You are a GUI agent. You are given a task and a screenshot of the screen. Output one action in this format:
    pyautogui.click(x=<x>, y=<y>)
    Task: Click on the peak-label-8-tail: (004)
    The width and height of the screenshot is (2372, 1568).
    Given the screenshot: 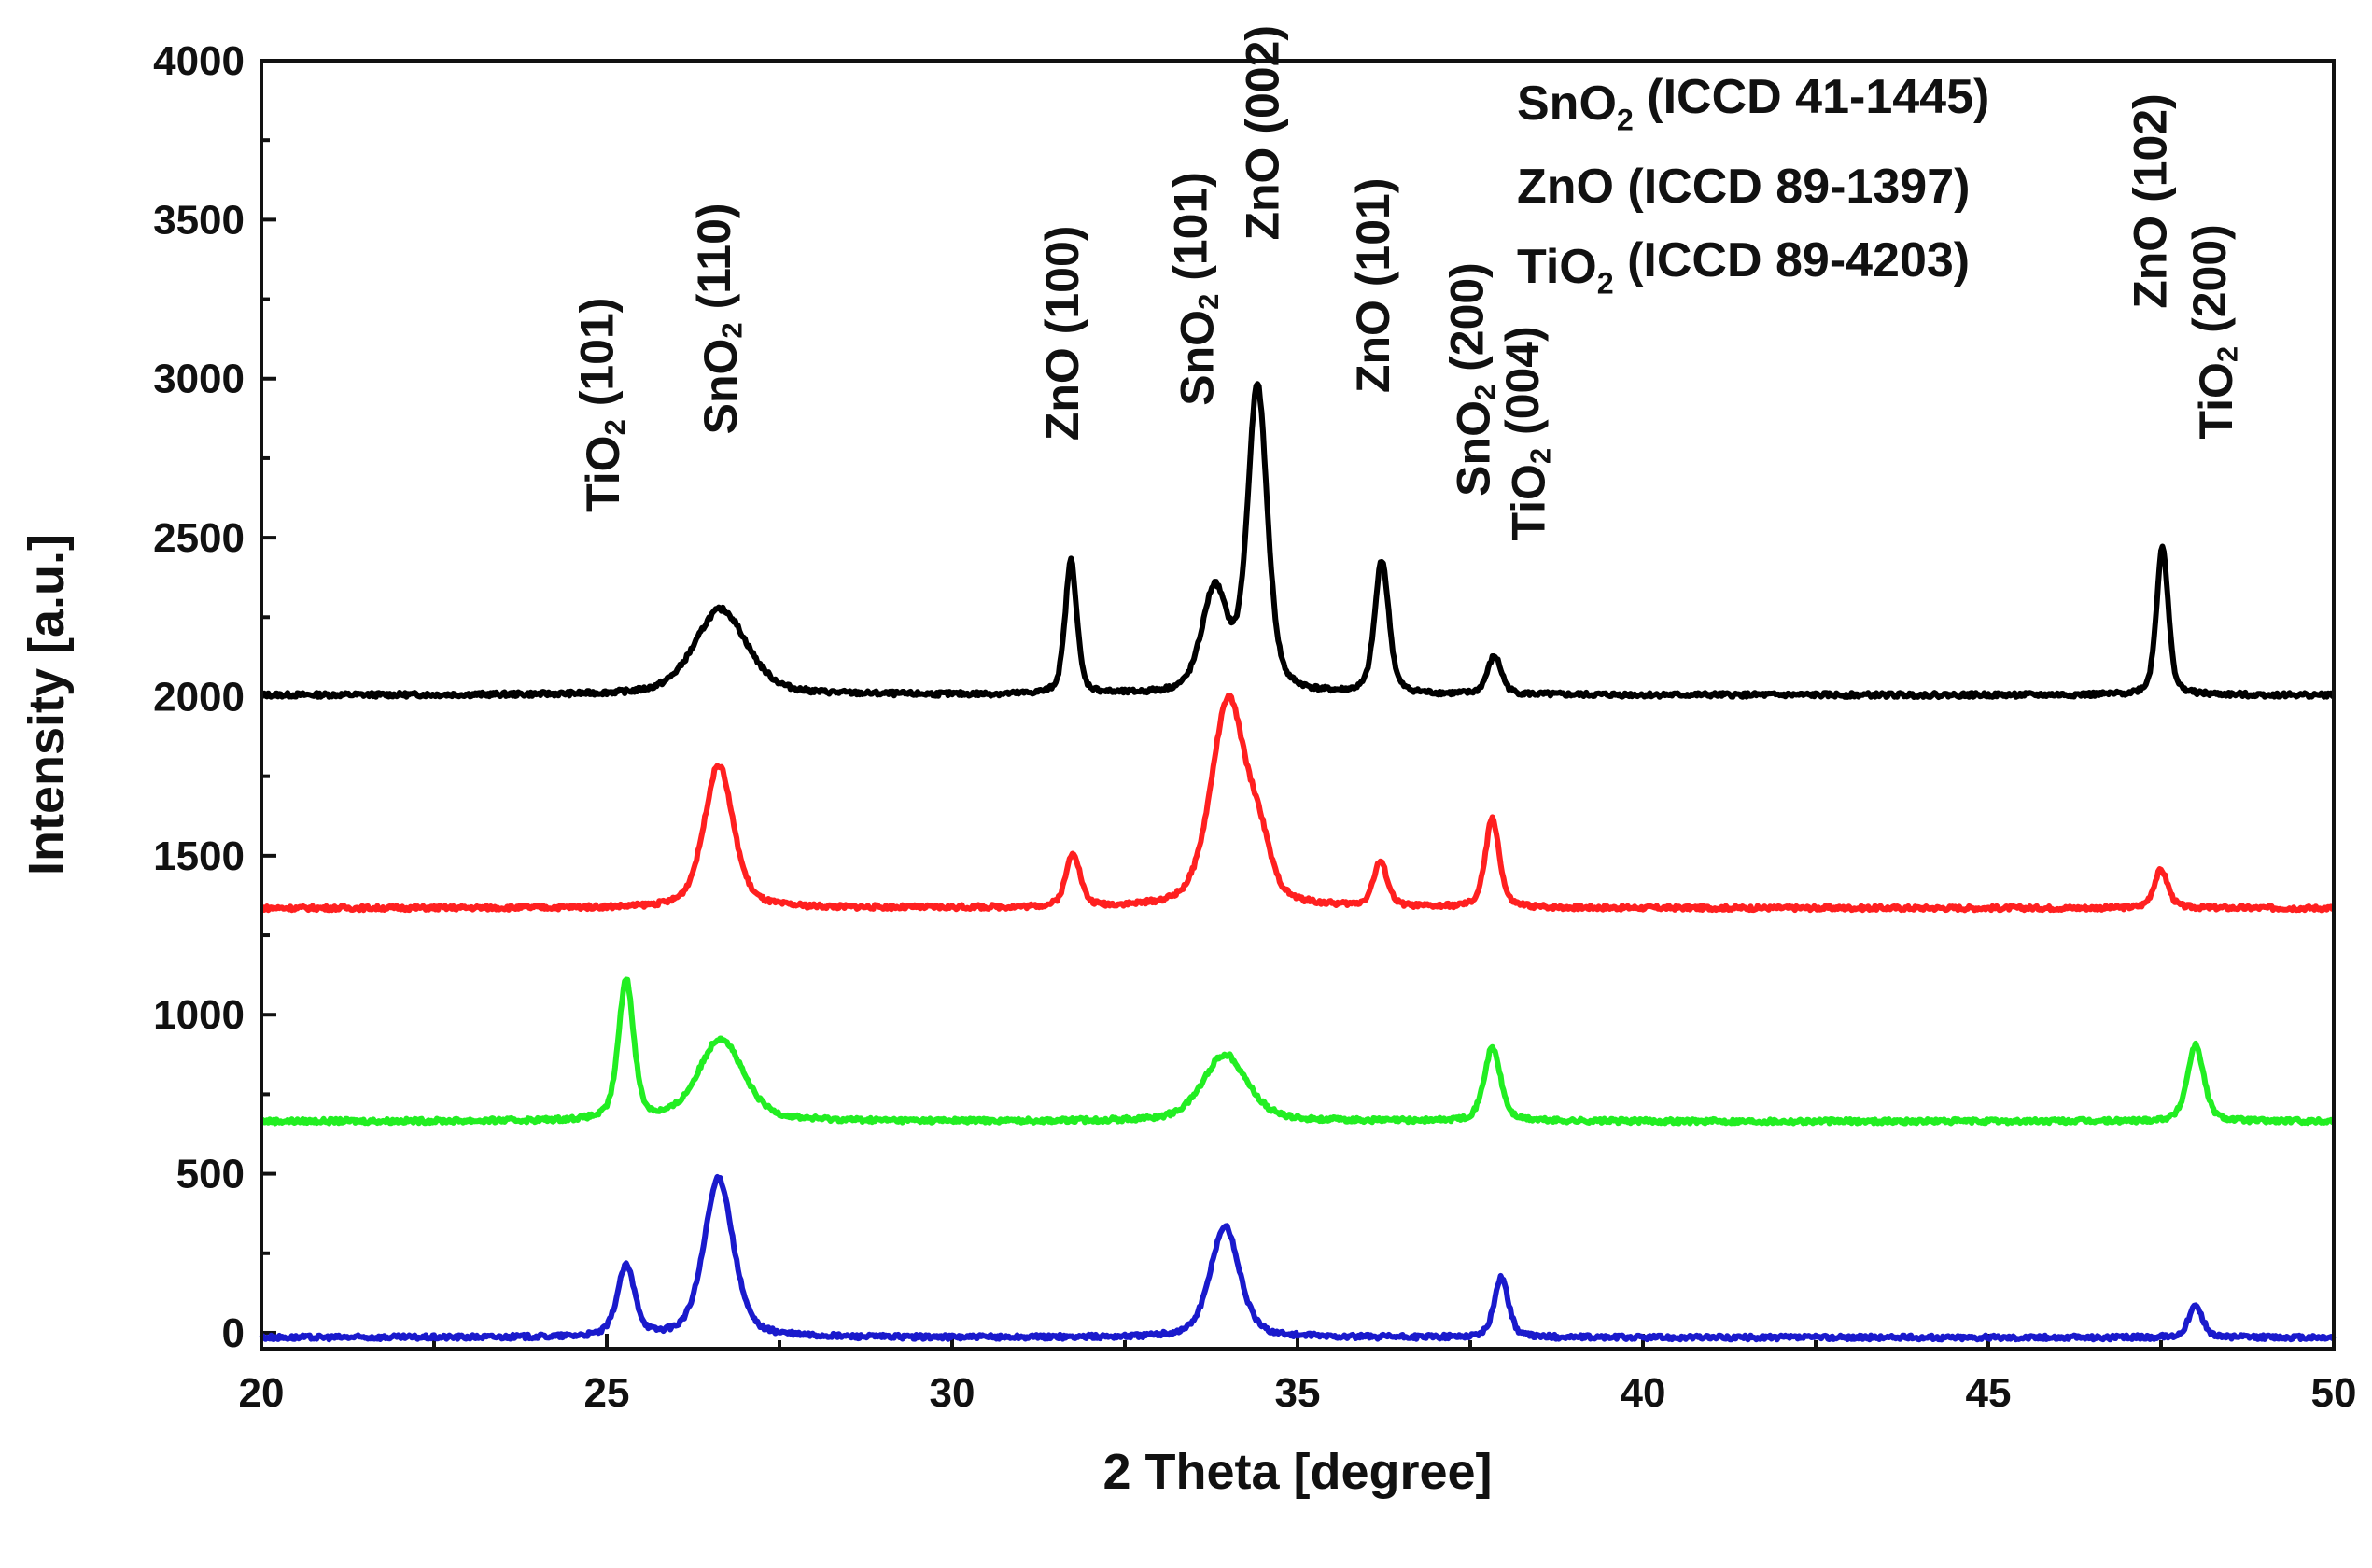 What is the action you would take?
    pyautogui.click(x=1522, y=387)
    